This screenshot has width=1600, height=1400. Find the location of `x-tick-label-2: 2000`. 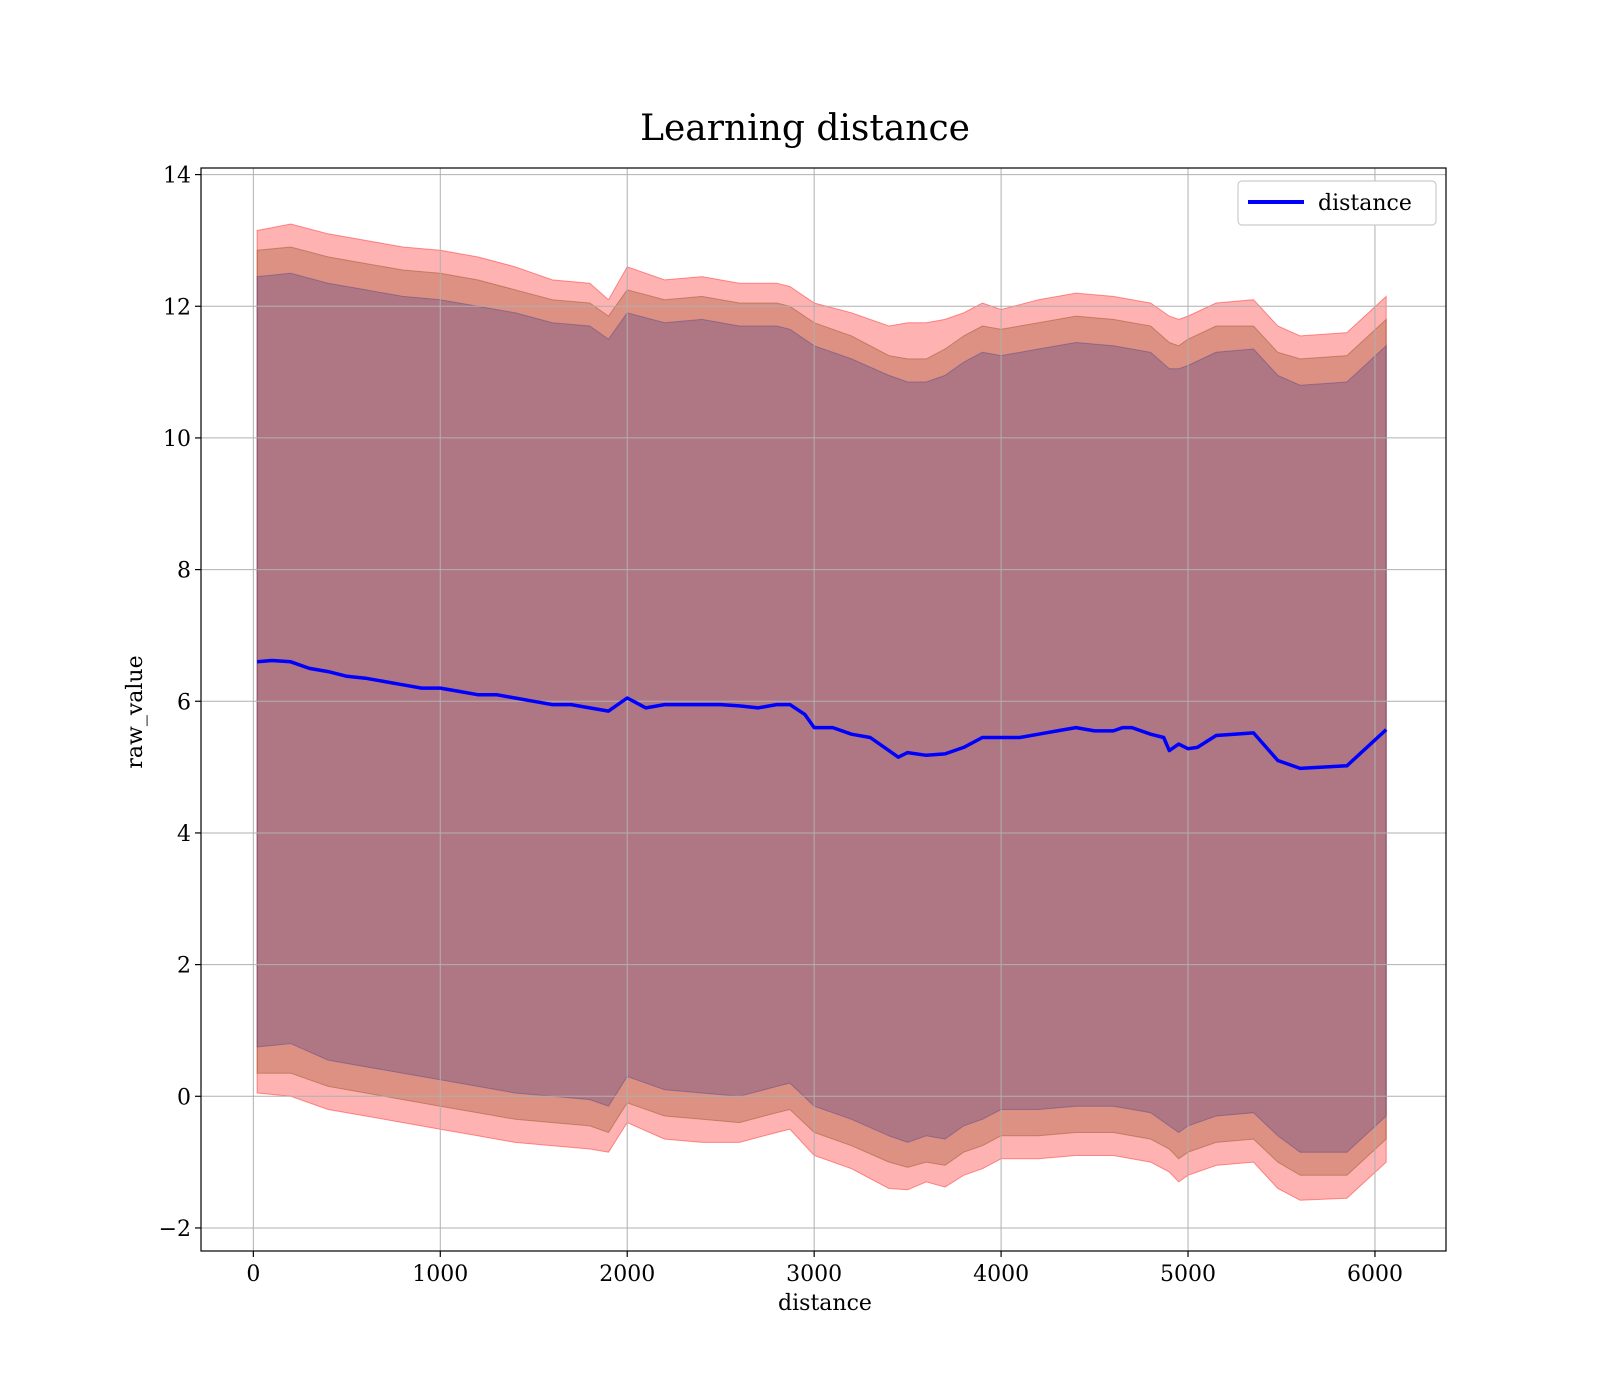

x-tick-label-2: 2000 is located at coordinates (627, 1274).